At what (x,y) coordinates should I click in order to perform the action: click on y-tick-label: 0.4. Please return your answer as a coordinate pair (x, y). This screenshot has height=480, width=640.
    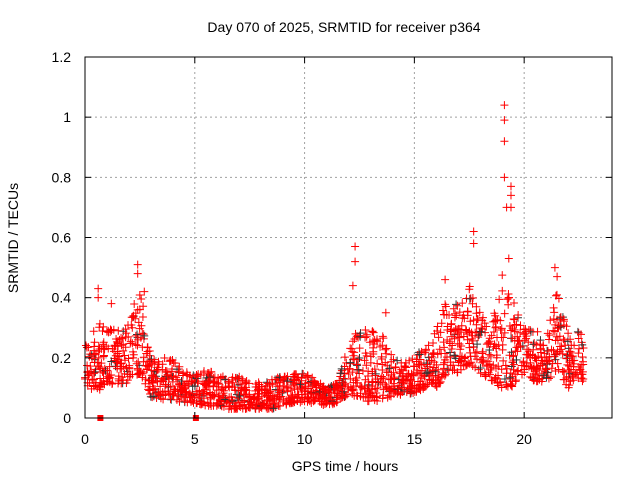
    Looking at the image, I should click on (62, 298).